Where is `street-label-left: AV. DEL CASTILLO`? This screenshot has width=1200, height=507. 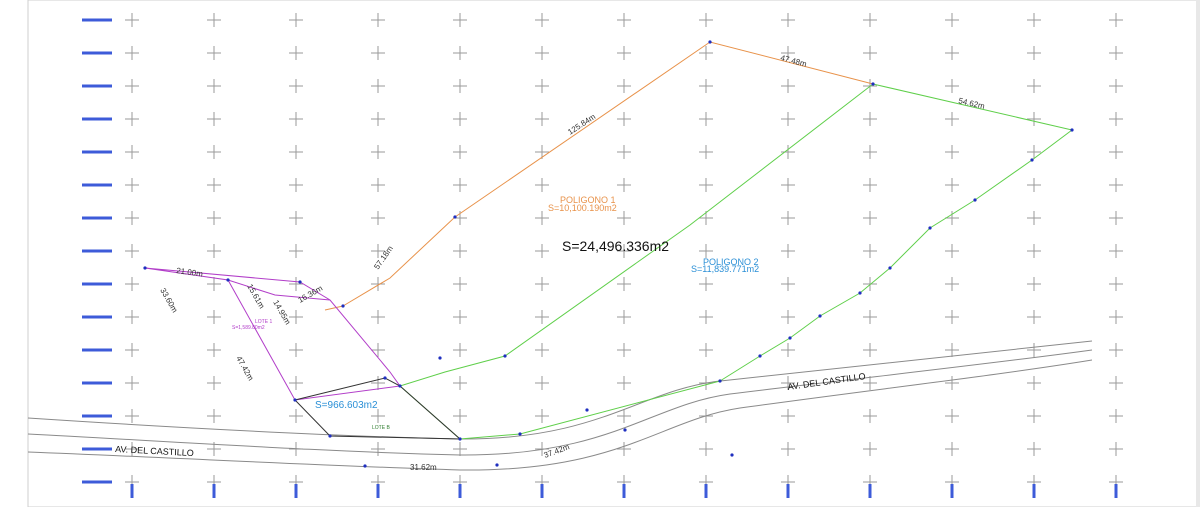
street-label-left: AV. DEL CASTILLO is located at coordinates (154, 451).